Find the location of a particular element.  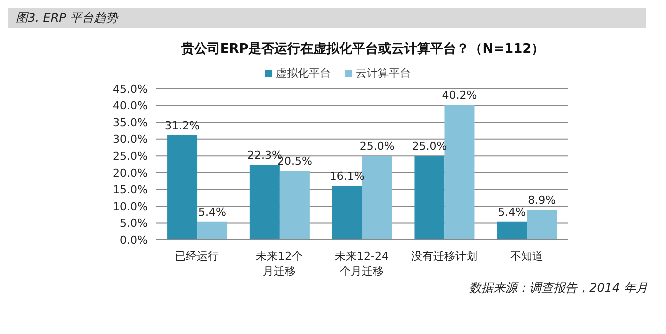

legend-label: 虚拟化平台 is located at coordinates (303, 73).